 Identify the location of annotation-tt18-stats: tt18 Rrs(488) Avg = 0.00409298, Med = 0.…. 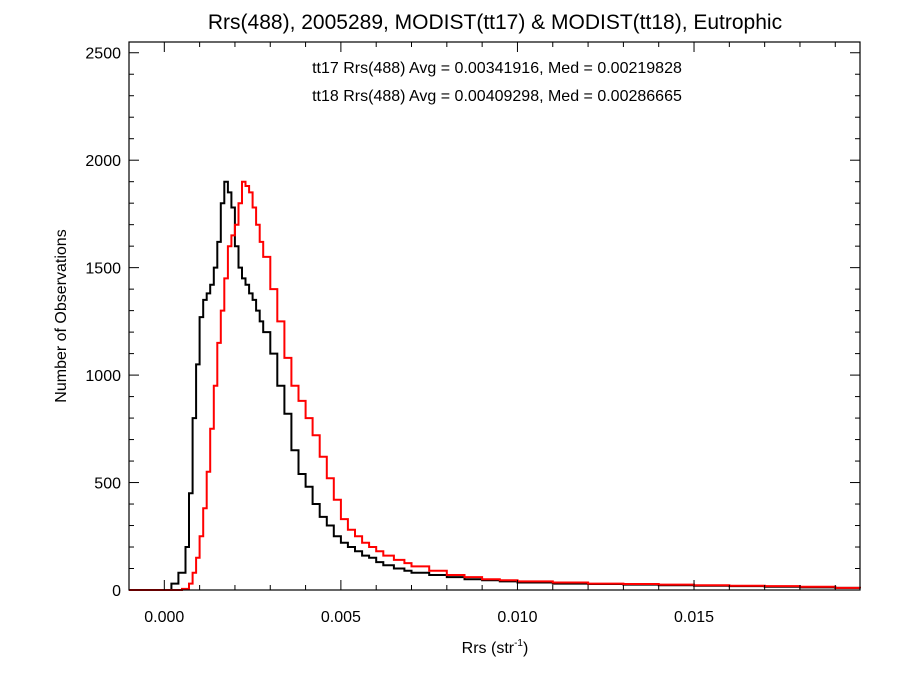
(497, 96).